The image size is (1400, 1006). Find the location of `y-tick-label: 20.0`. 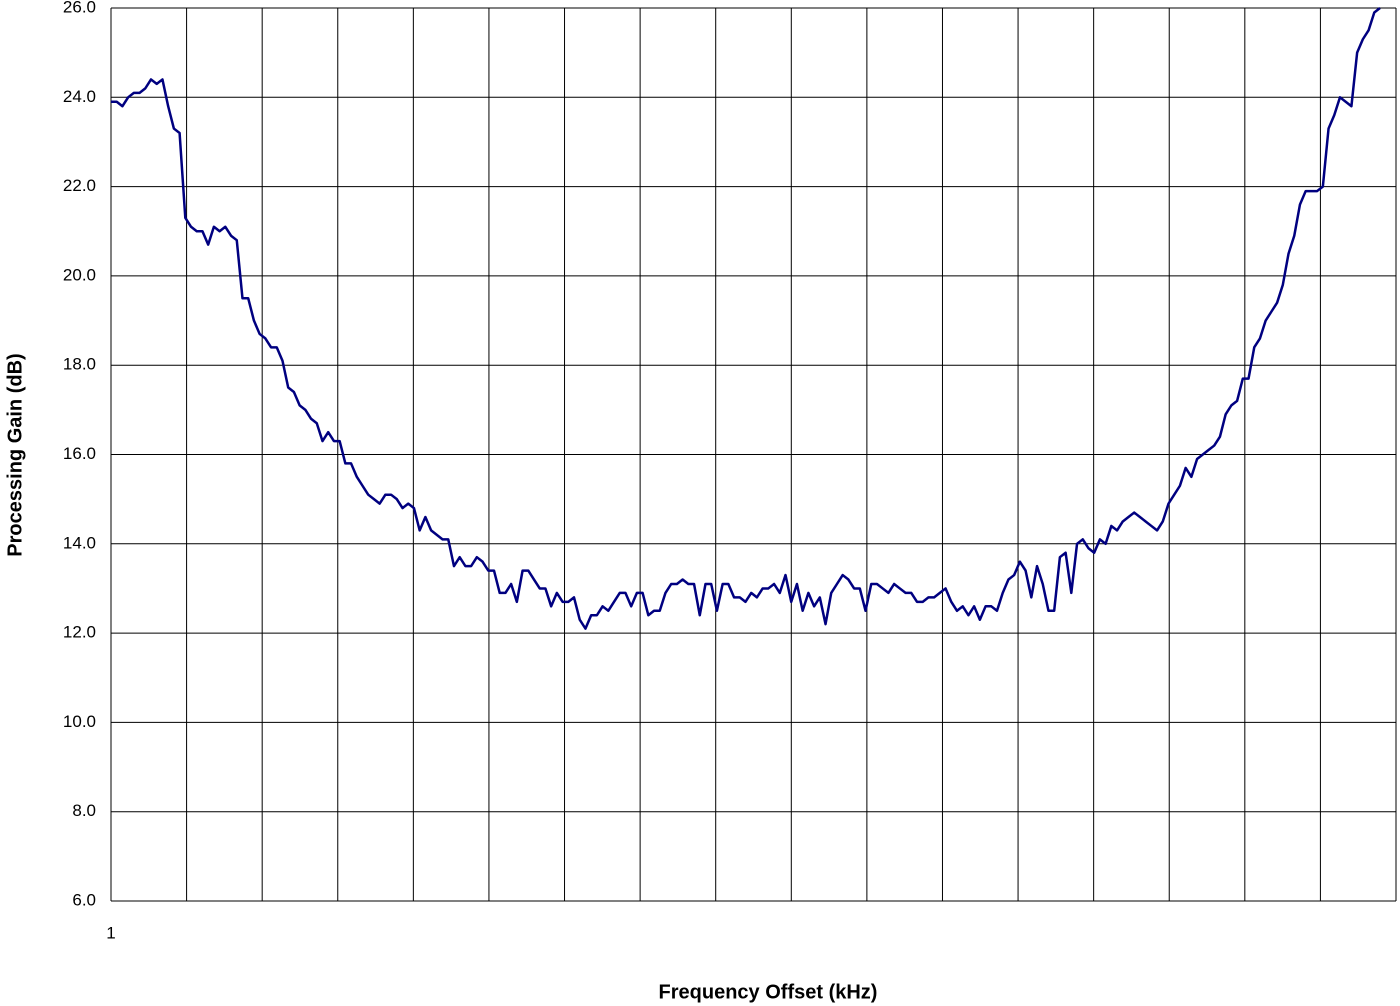

y-tick-label: 20.0 is located at coordinates (79, 274).